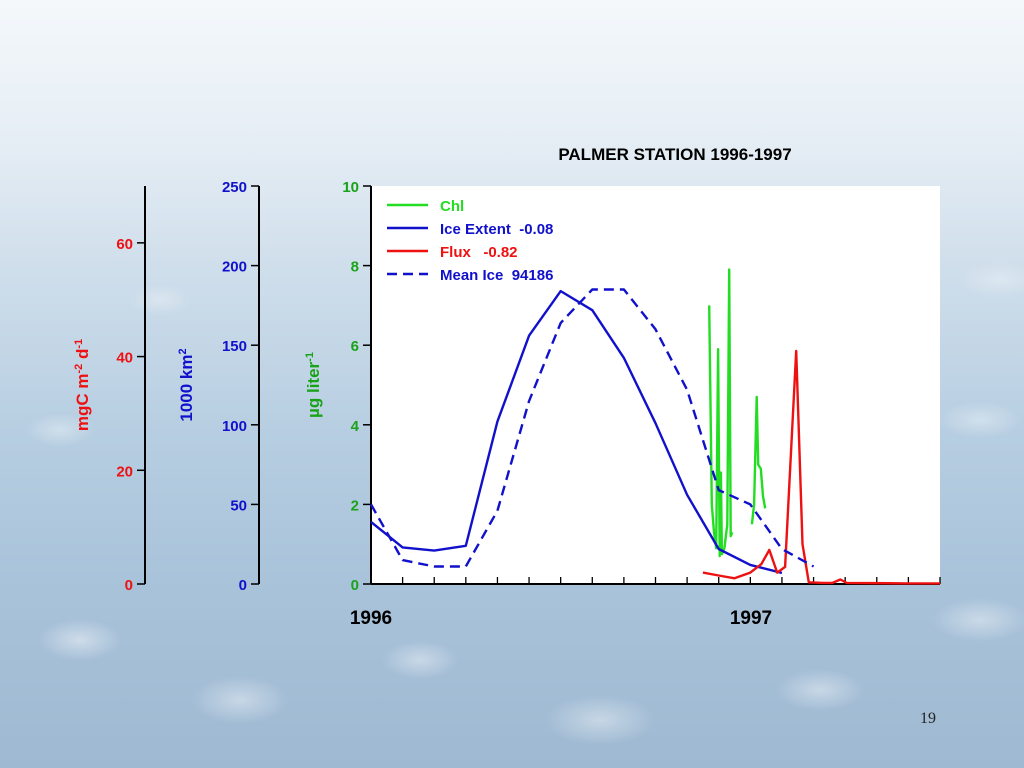 This screenshot has height=768, width=1024. I want to click on slide-number: 19, so click(928, 718).